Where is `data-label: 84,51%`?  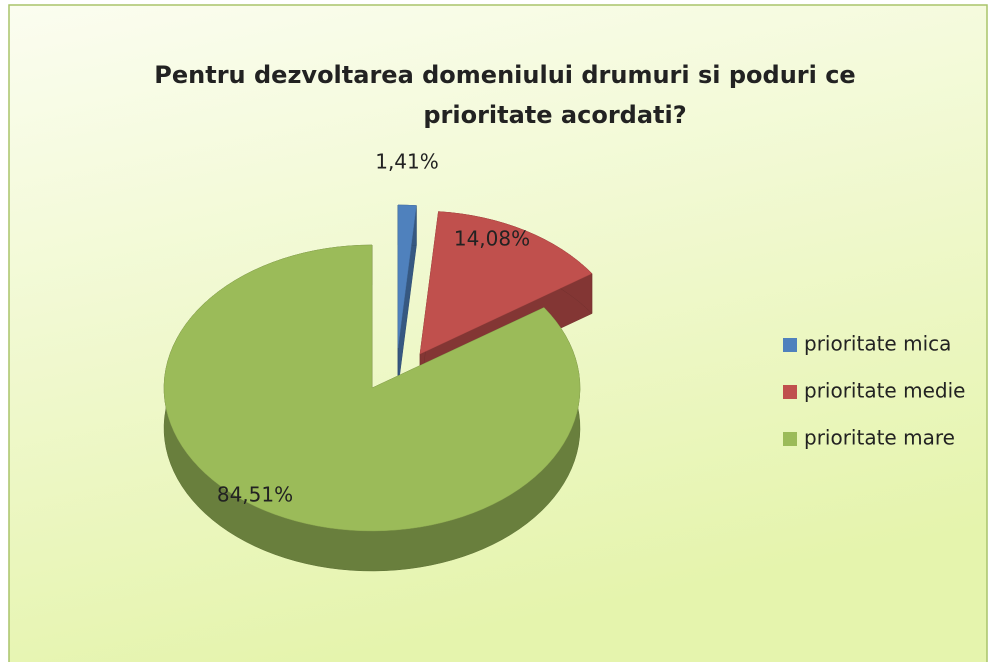 data-label: 84,51% is located at coordinates (255, 495).